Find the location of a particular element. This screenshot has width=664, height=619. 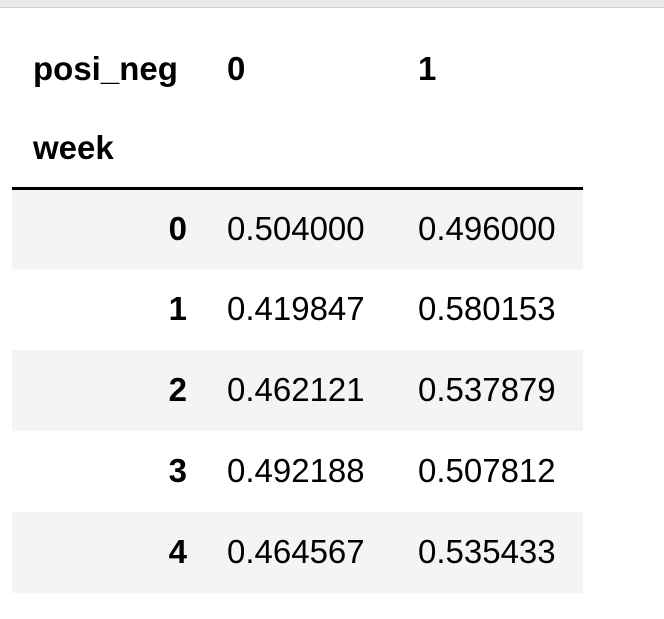

column-header-0: 0 is located at coordinates (236, 69).